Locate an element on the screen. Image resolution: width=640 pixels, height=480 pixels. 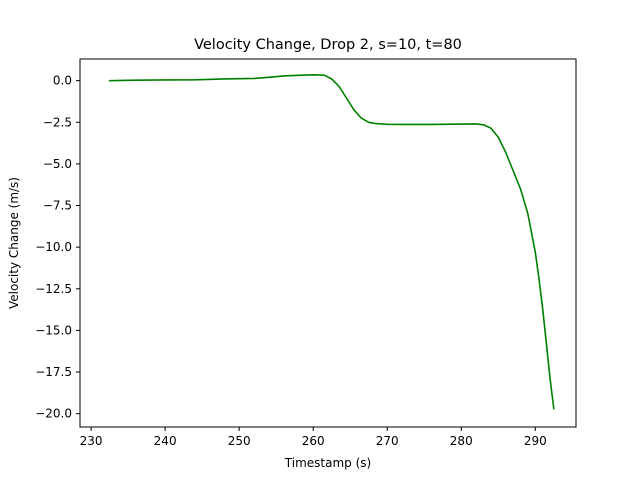
x-tick-label: 240 is located at coordinates (165, 441).